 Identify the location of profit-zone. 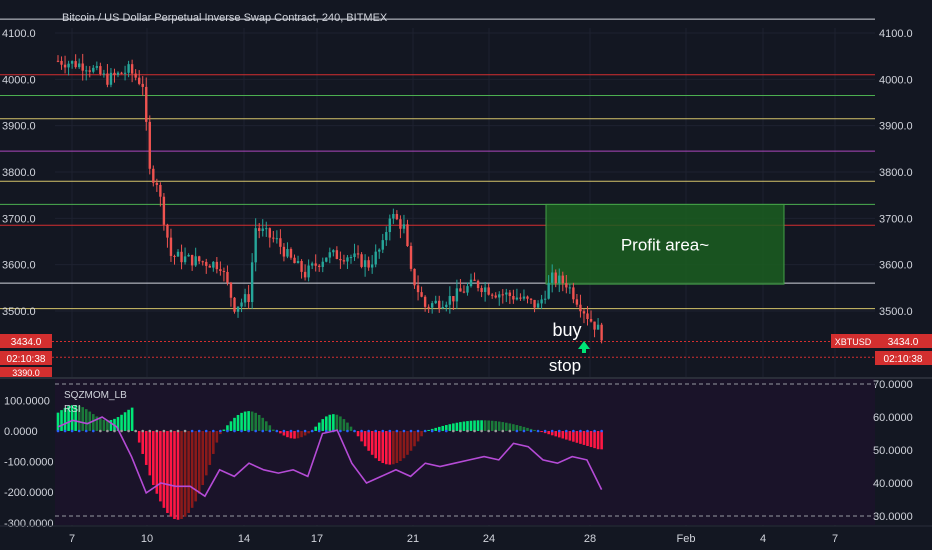
(665, 244).